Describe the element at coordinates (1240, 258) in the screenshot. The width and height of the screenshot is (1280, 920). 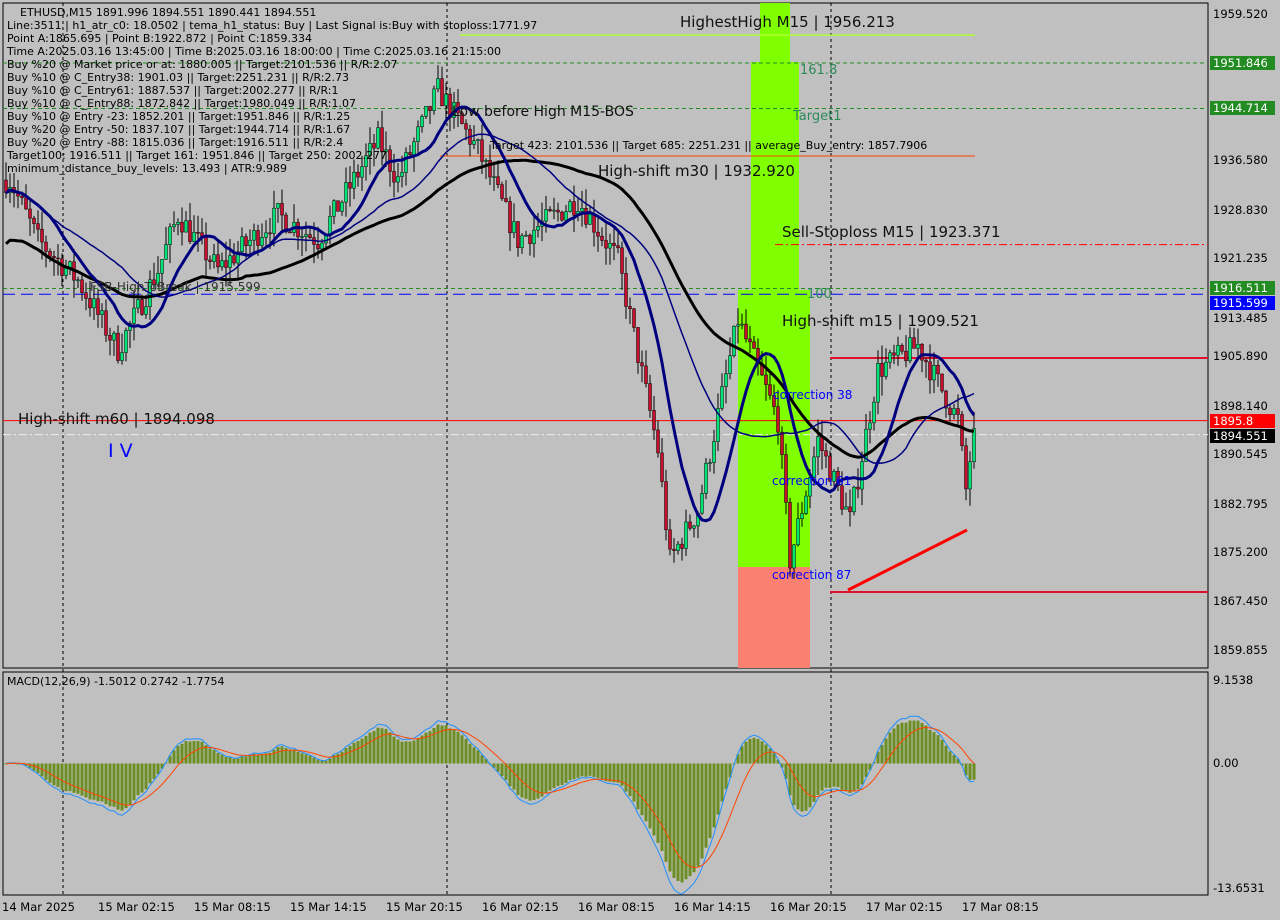
I see `y-tick-label: 1921.235` at that location.